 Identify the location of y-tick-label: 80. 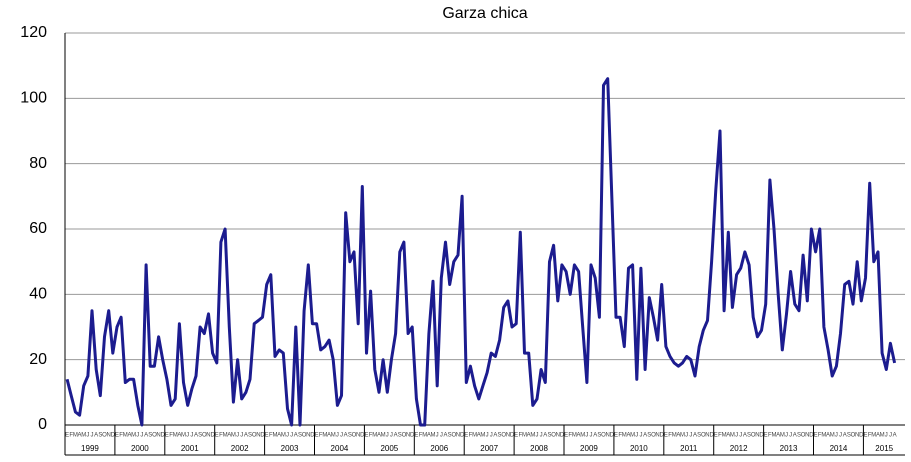
(38, 163).